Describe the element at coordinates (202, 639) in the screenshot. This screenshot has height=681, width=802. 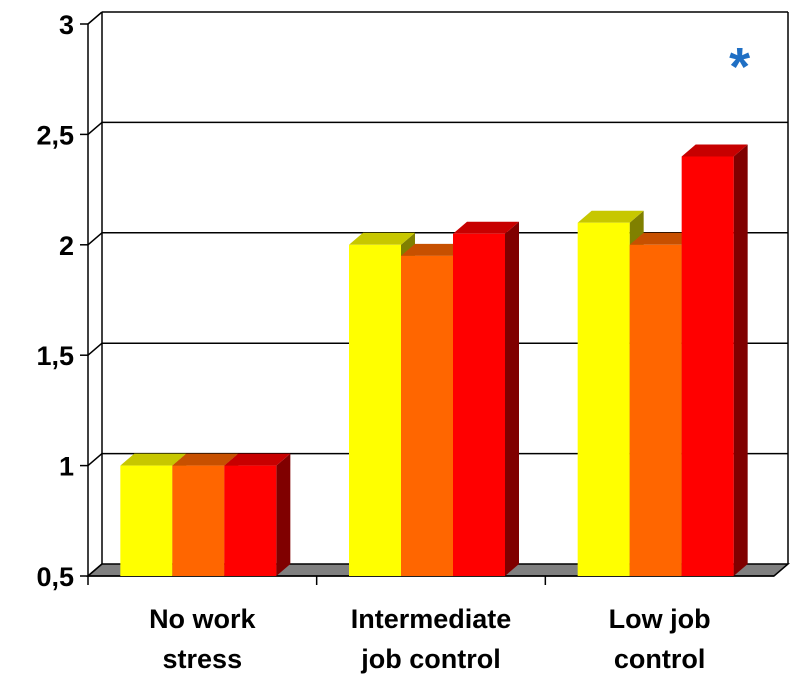
I see `x-category-label: No work stress` at that location.